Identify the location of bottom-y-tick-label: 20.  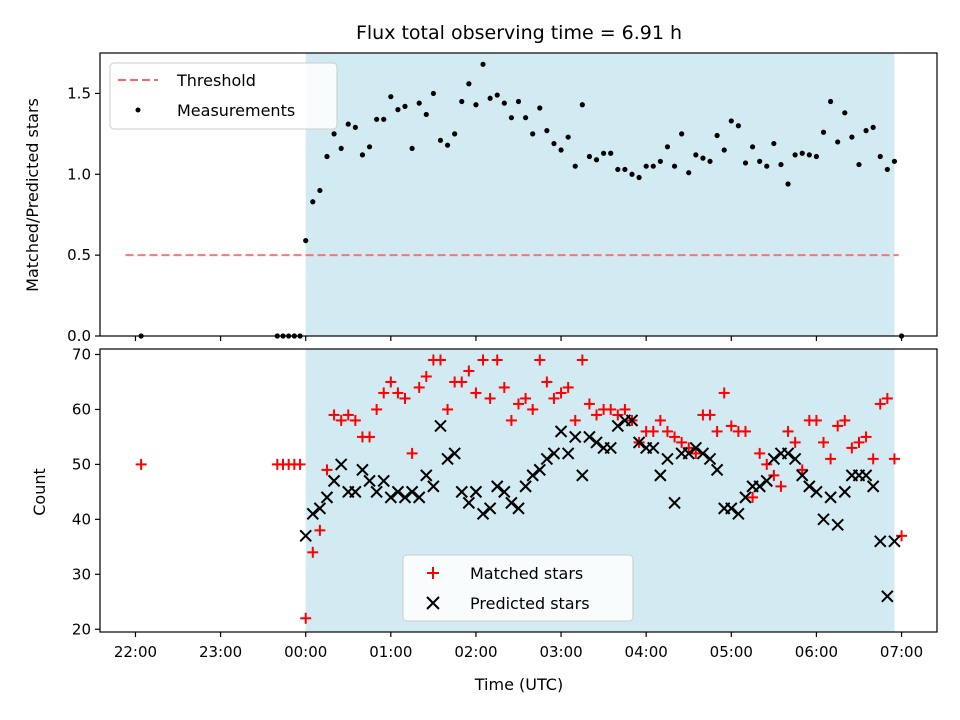
(81, 629).